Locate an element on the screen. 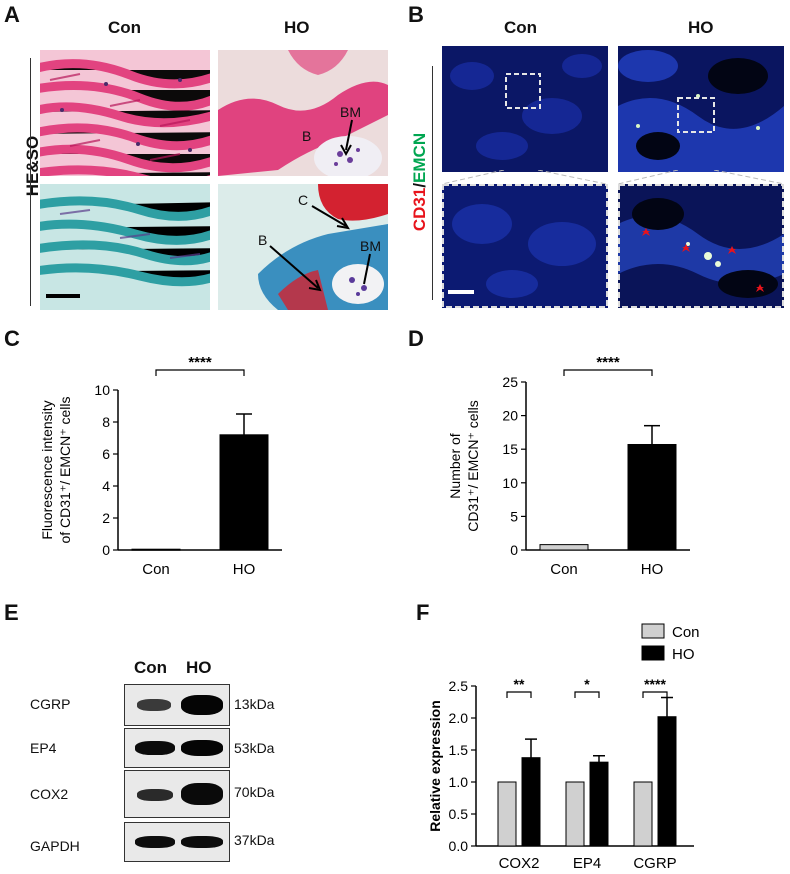  bar-cox2-ho is located at coordinates (531, 802).